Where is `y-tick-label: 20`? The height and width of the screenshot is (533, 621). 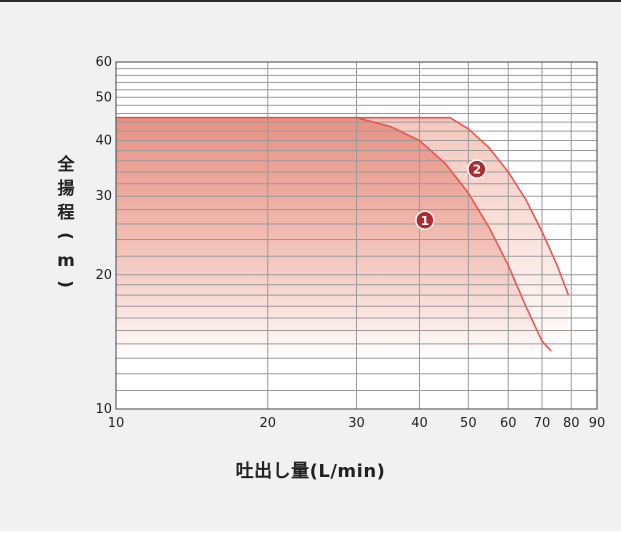
y-tick-label: 20 is located at coordinates (103, 275).